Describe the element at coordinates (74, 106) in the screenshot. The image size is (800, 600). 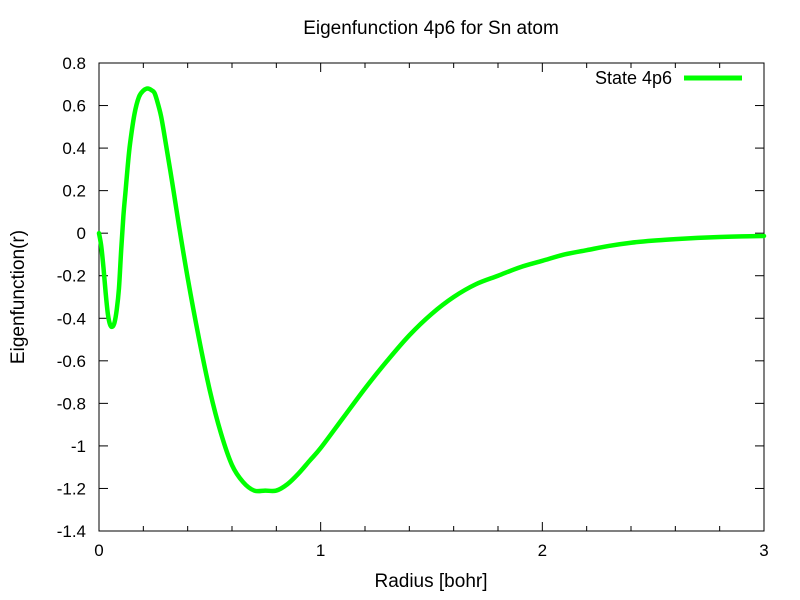
I see `y-tick-label: 0.6` at that location.